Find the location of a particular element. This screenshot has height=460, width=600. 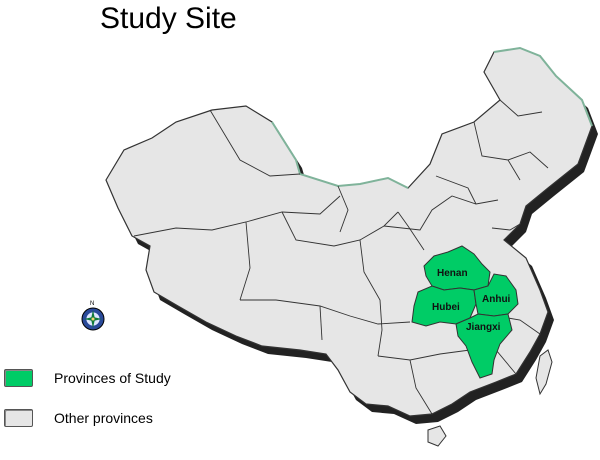

northeast-border-highlight is located at coordinates (543, 86).